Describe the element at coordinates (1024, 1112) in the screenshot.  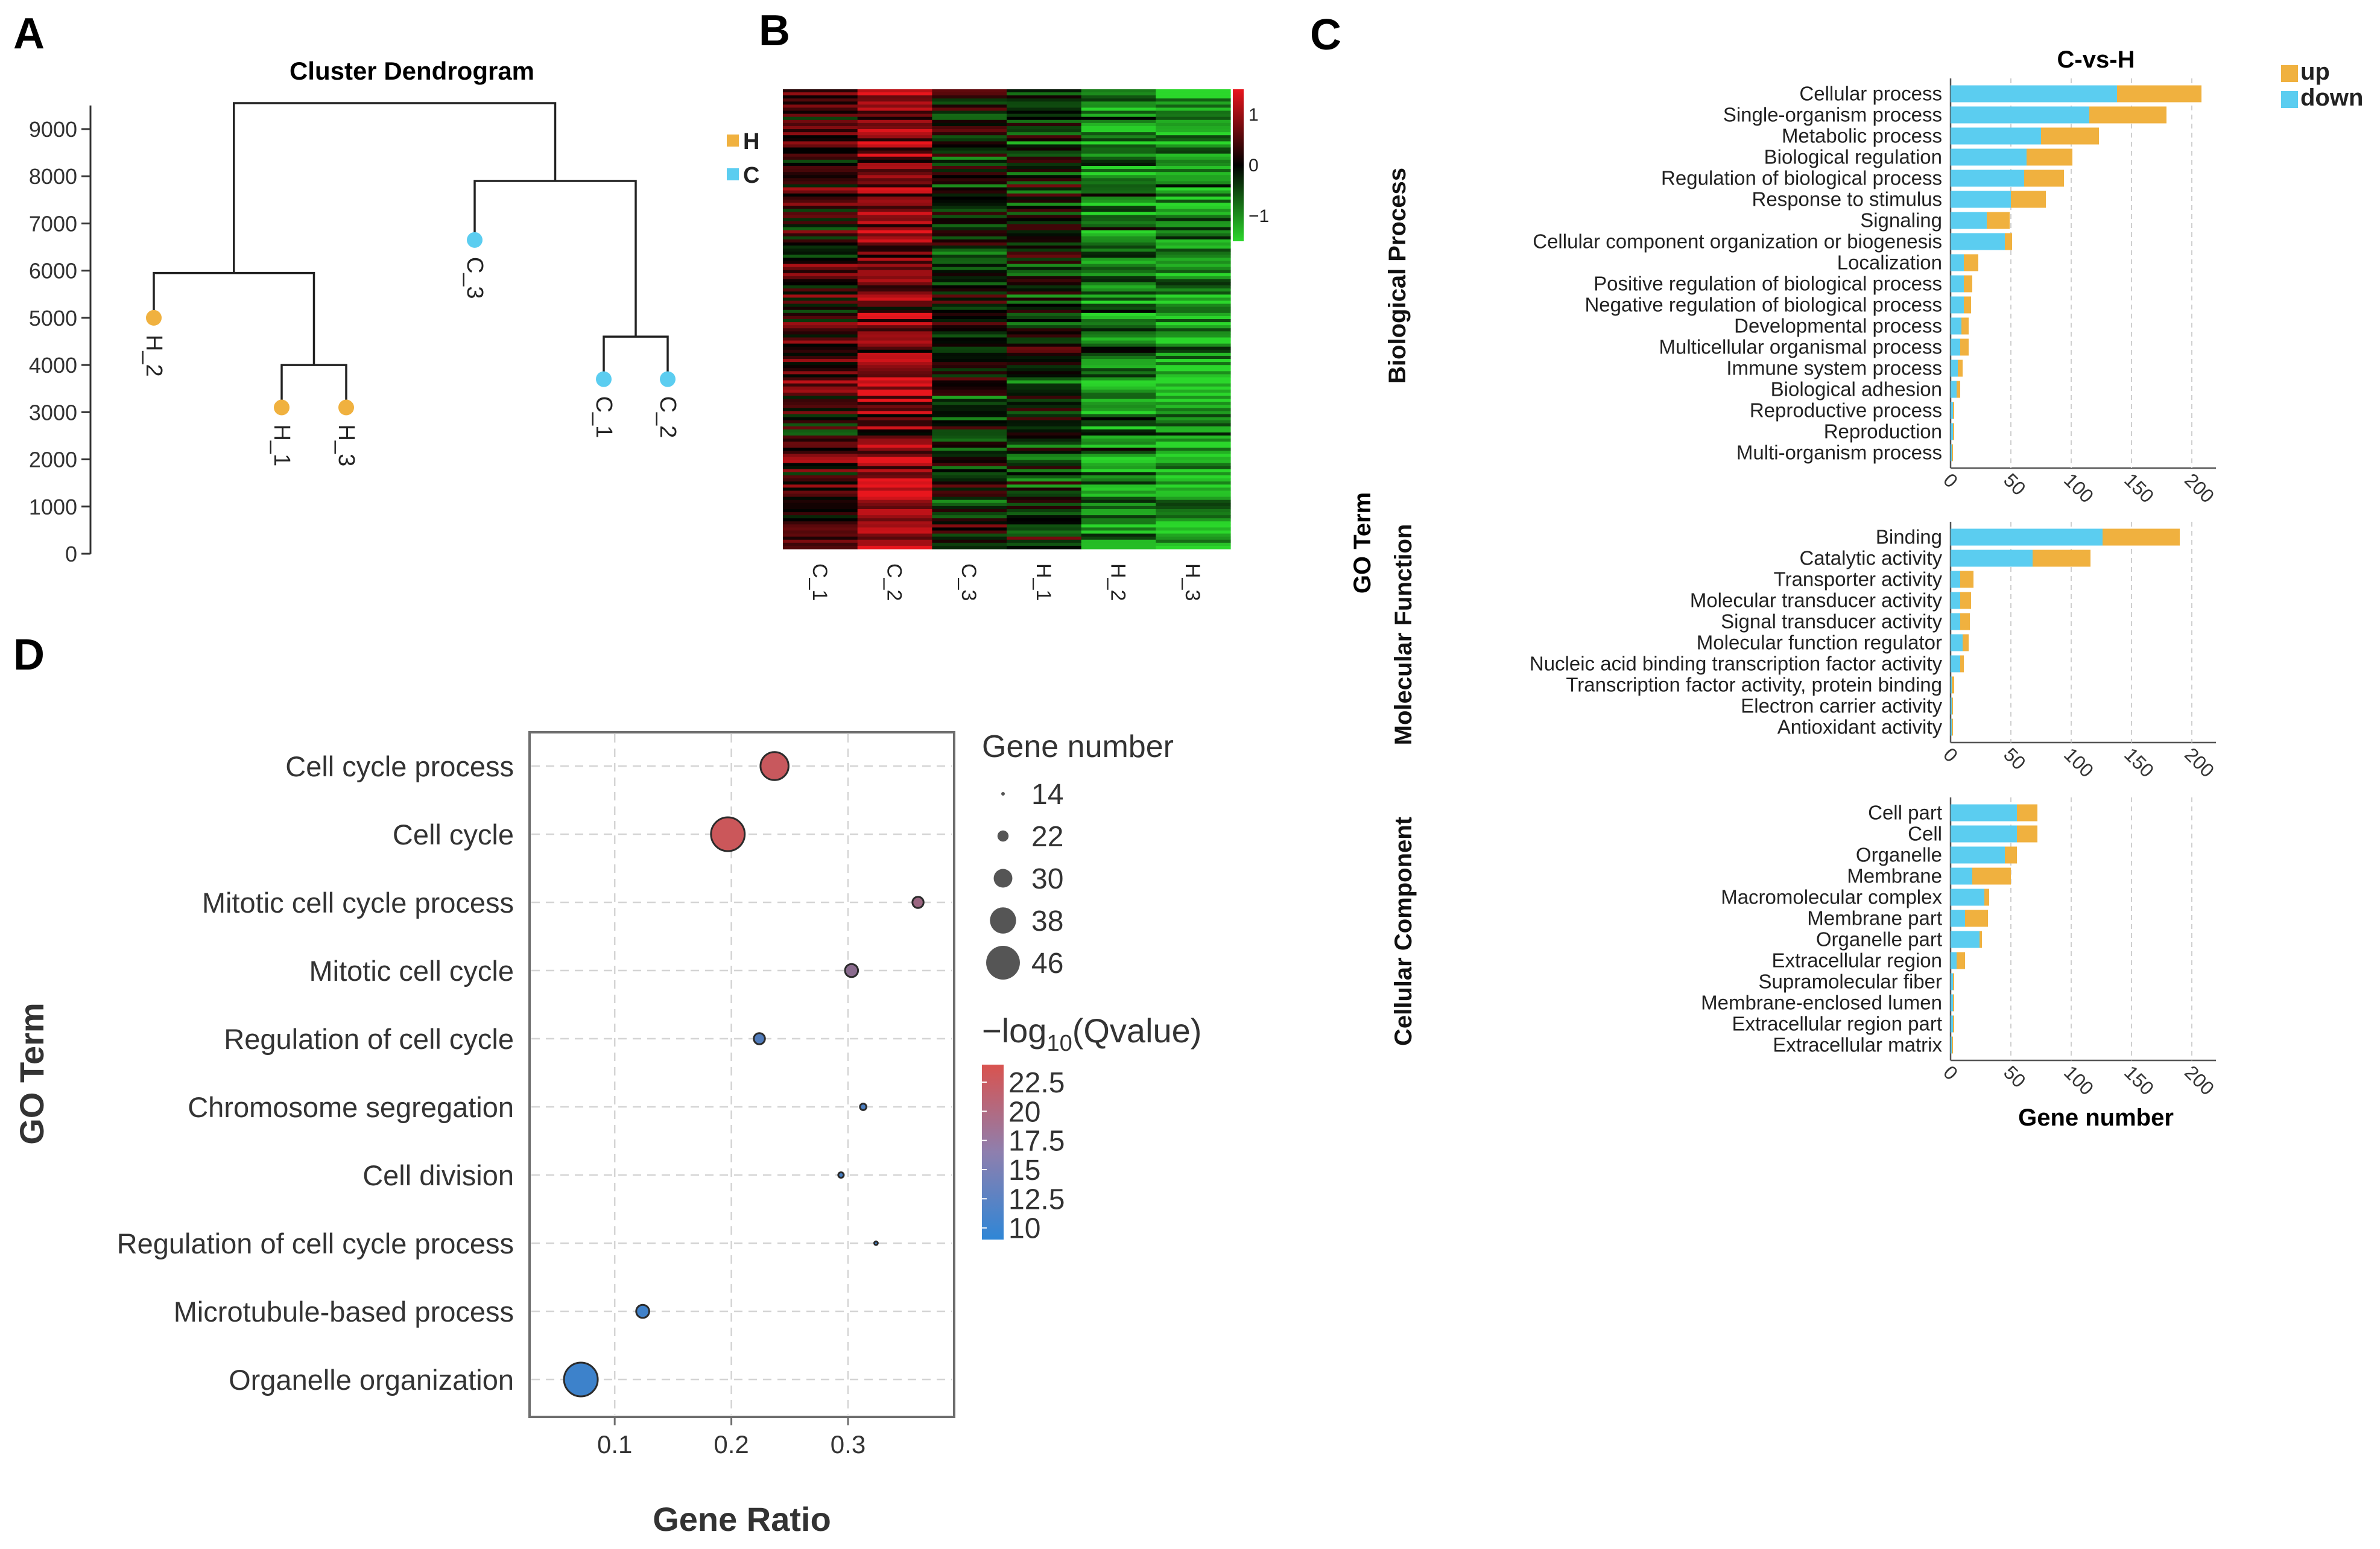
I see `color-legend-label: 20` at that location.